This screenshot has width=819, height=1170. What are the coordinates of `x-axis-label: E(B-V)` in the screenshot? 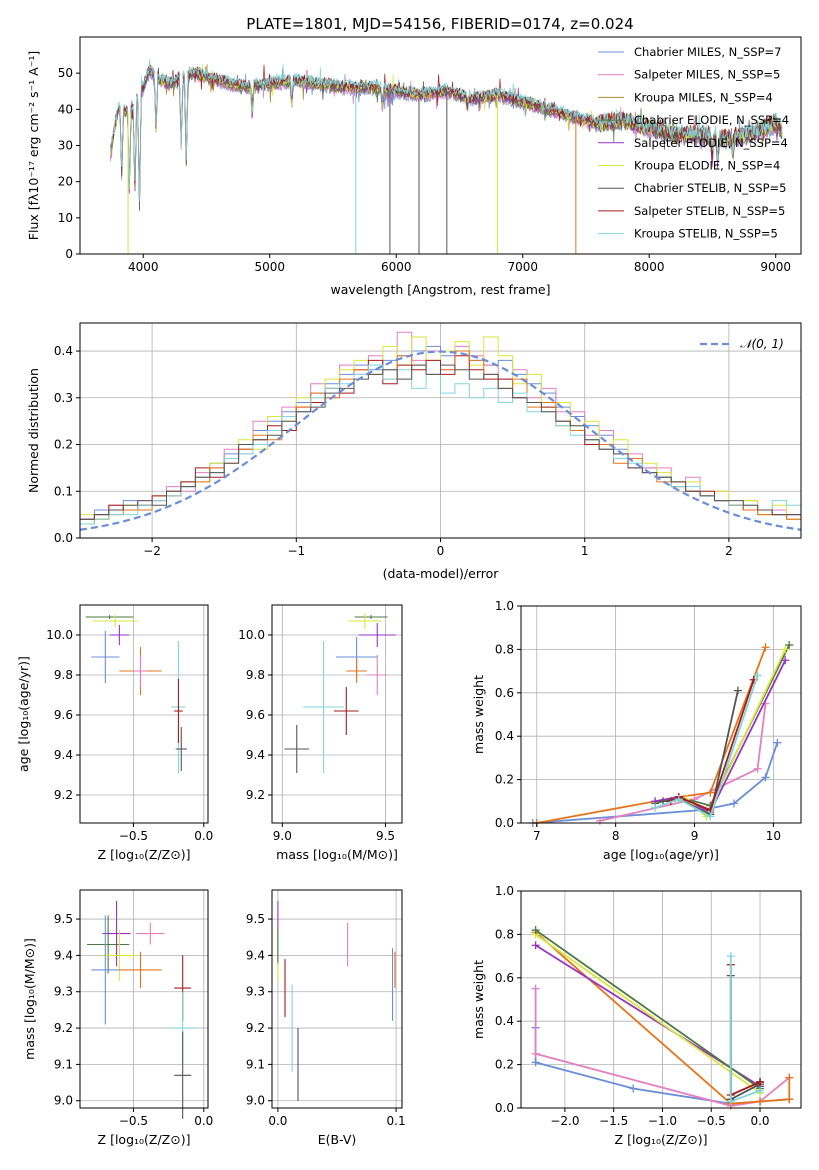 It's located at (337, 1139).